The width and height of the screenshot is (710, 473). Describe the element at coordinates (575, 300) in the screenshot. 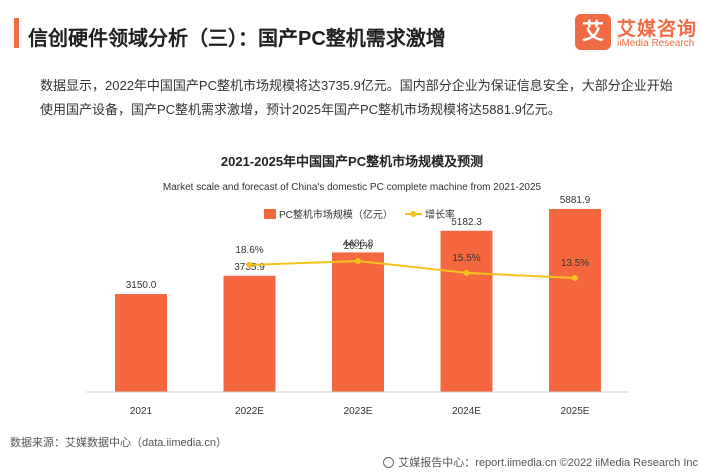

I see `bar-2025E` at that location.